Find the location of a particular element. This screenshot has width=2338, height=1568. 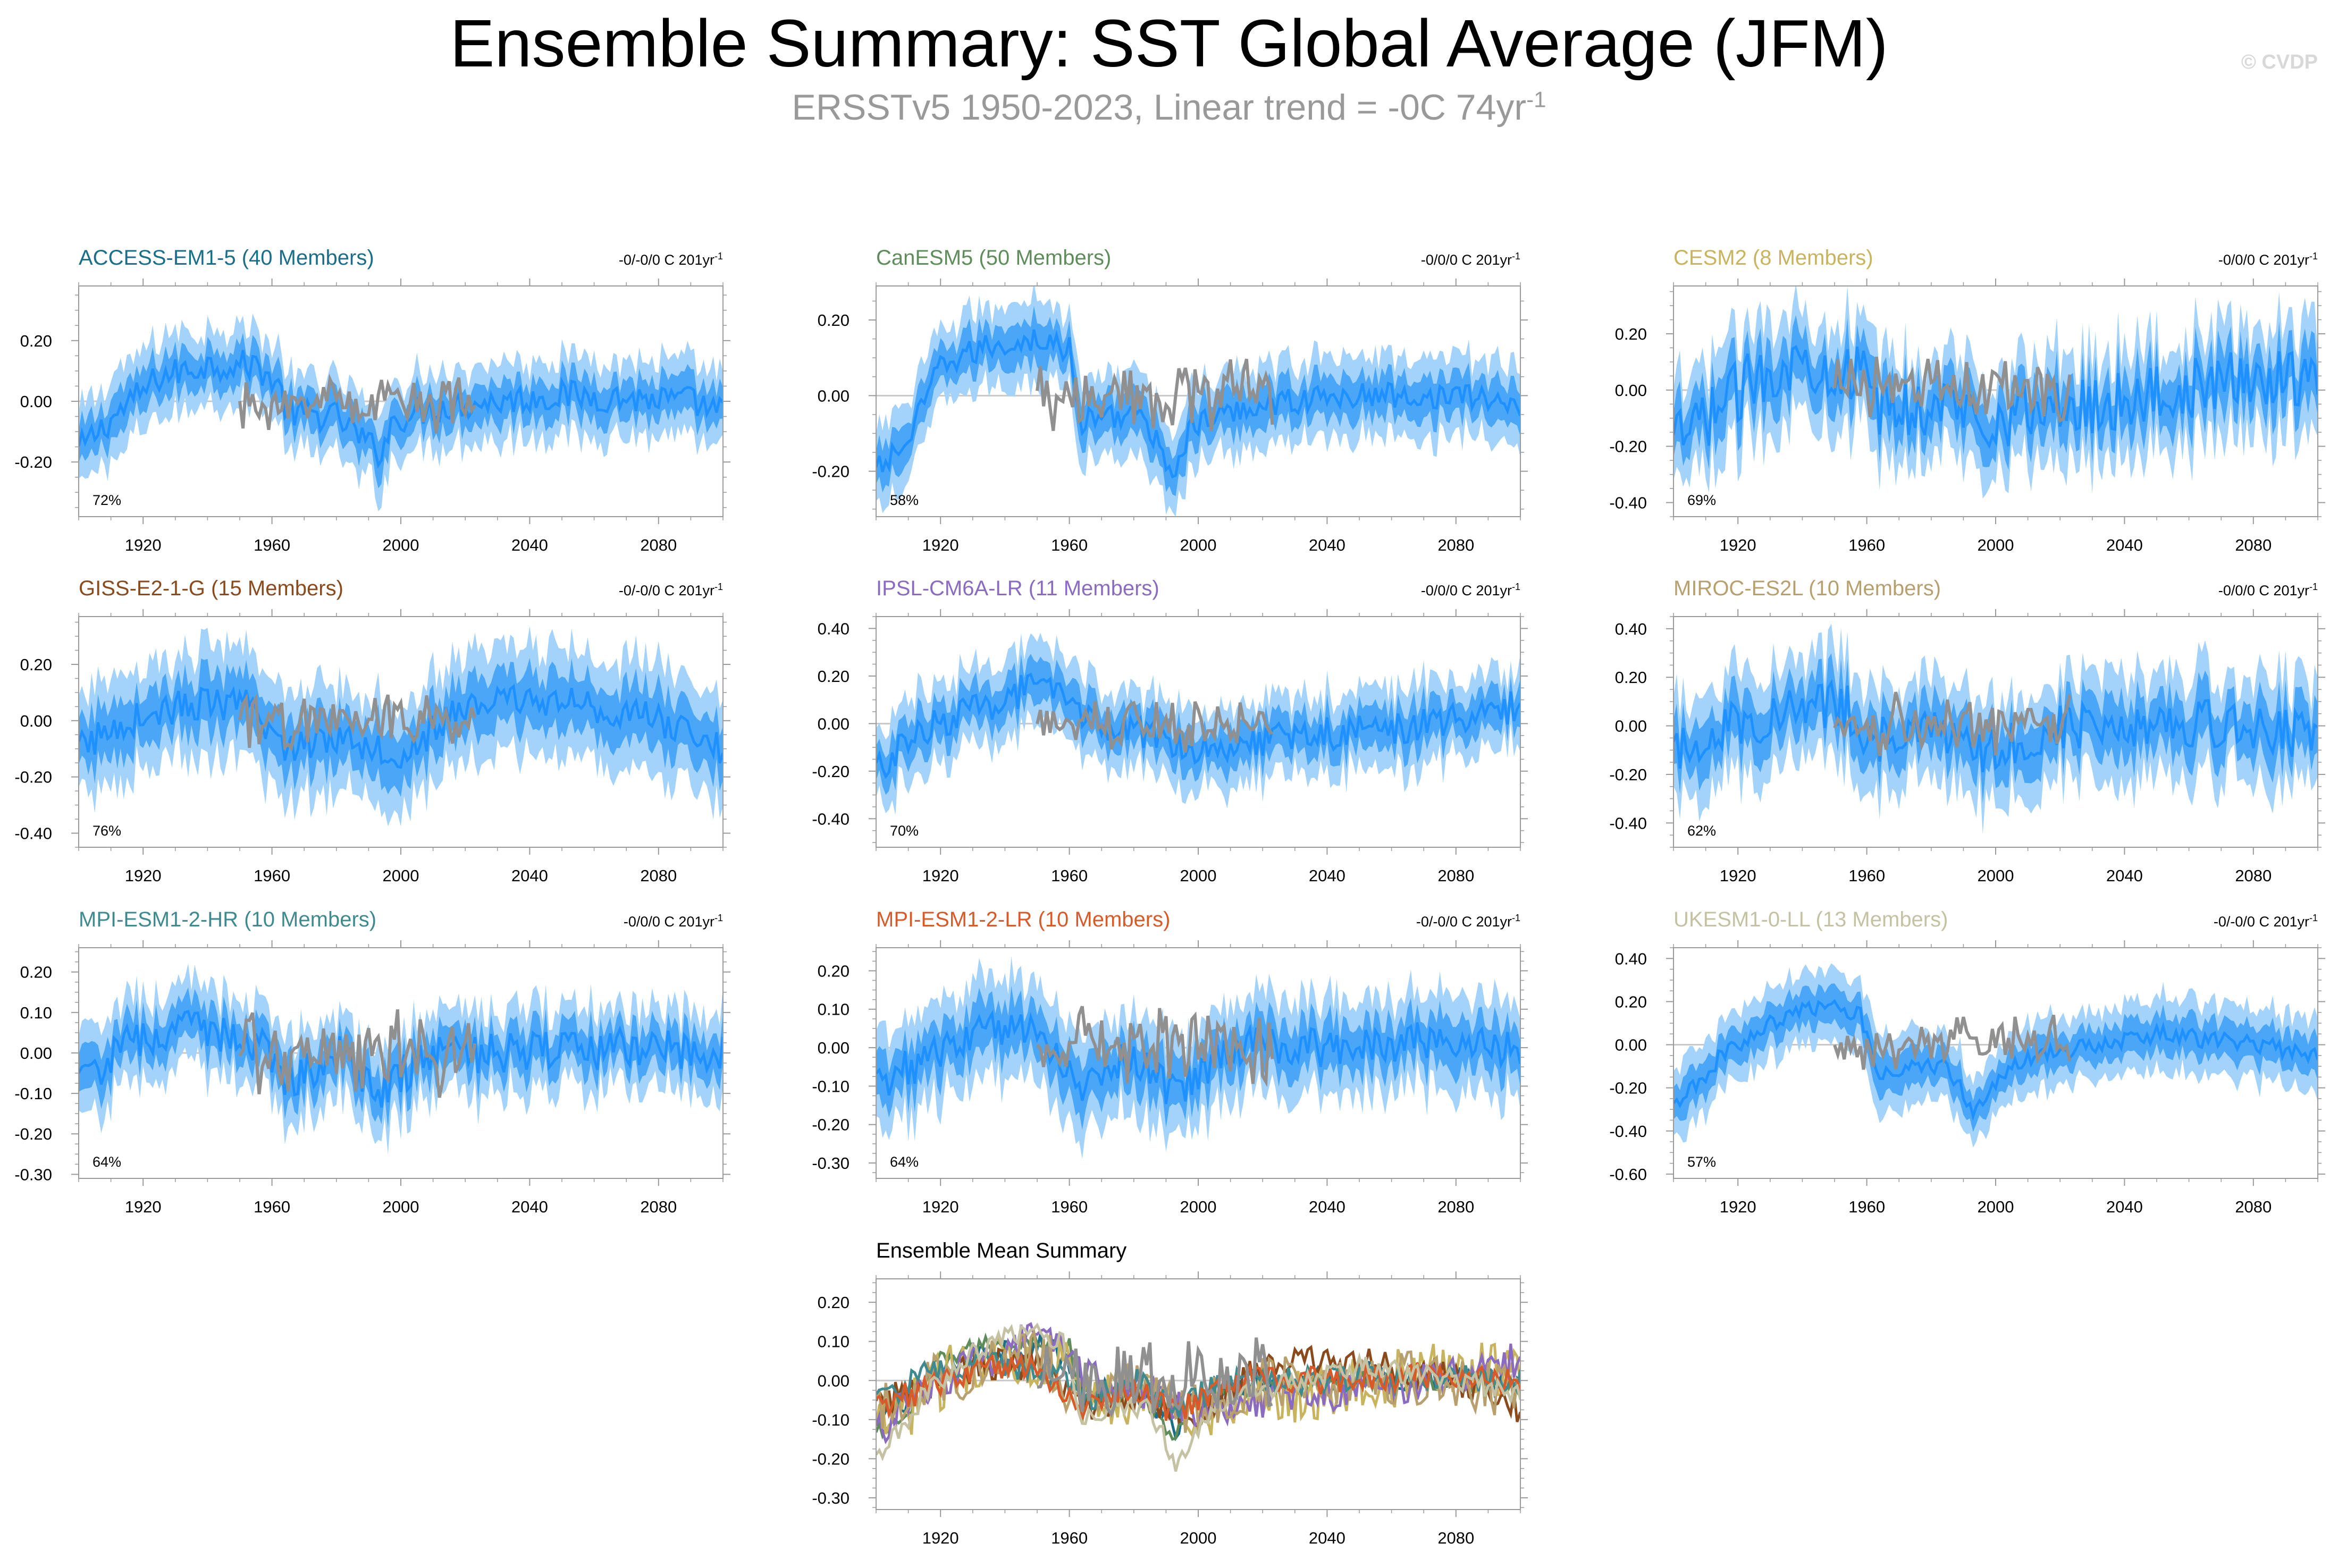

y-tick-label: 0.40 is located at coordinates (1631, 629).